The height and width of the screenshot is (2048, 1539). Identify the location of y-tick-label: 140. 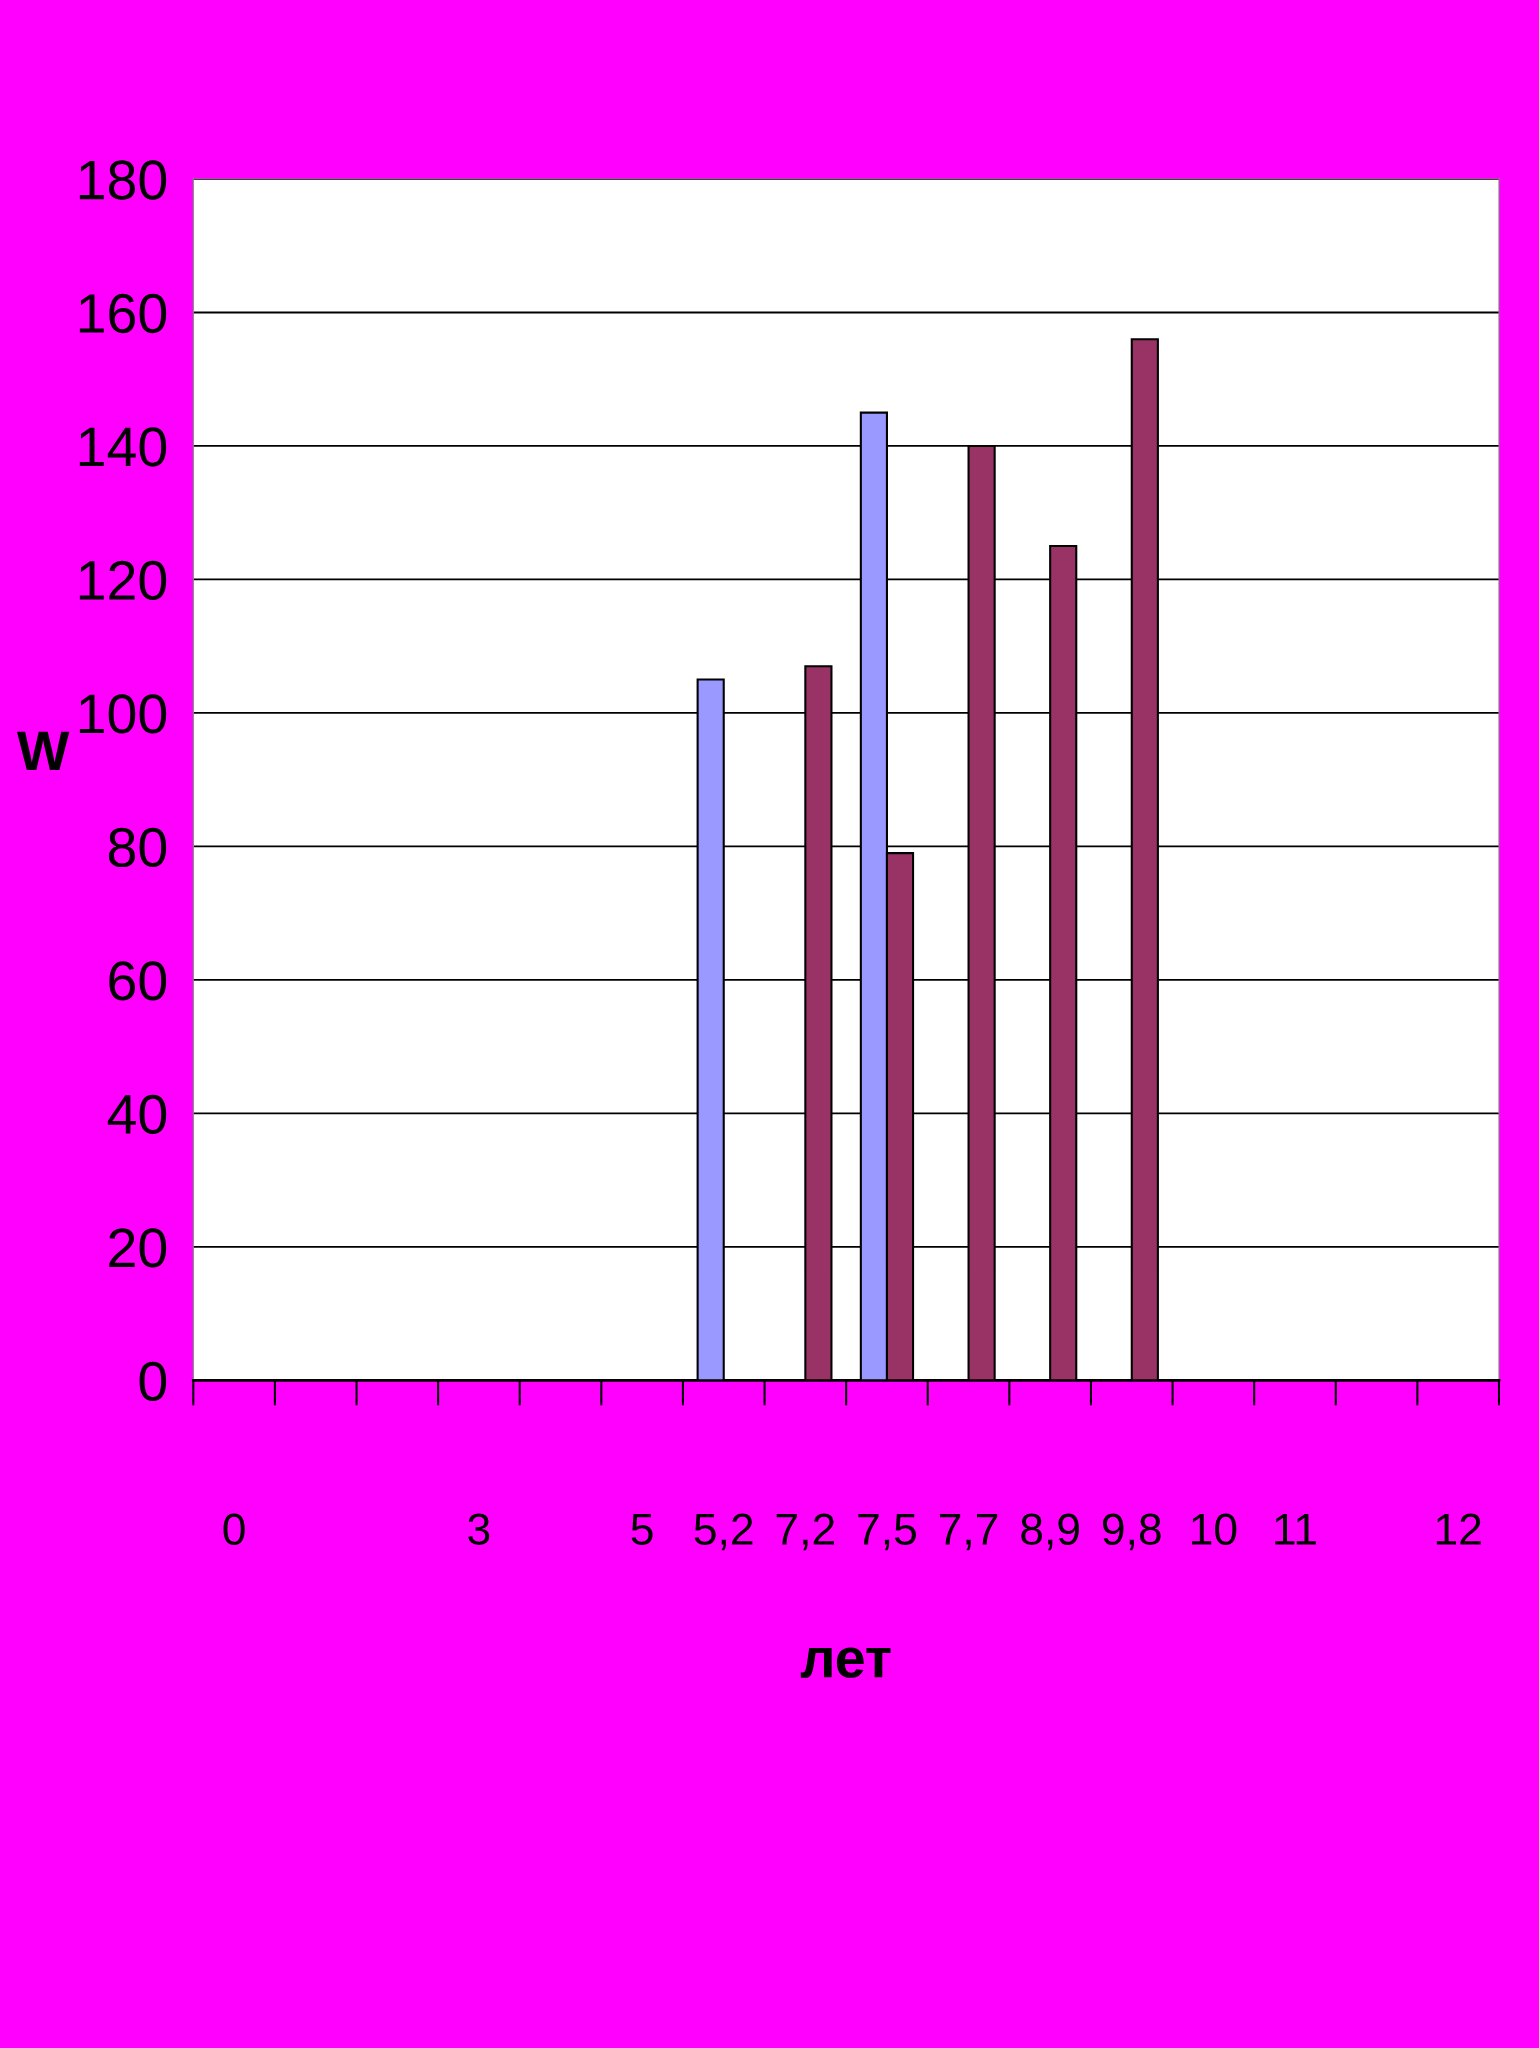
(123, 447).